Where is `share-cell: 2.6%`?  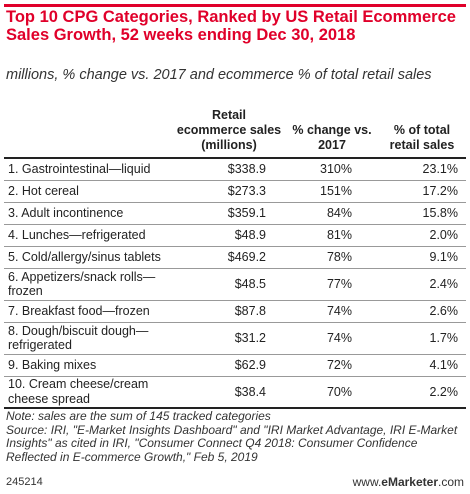 share-cell: 2.6% is located at coordinates (422, 311).